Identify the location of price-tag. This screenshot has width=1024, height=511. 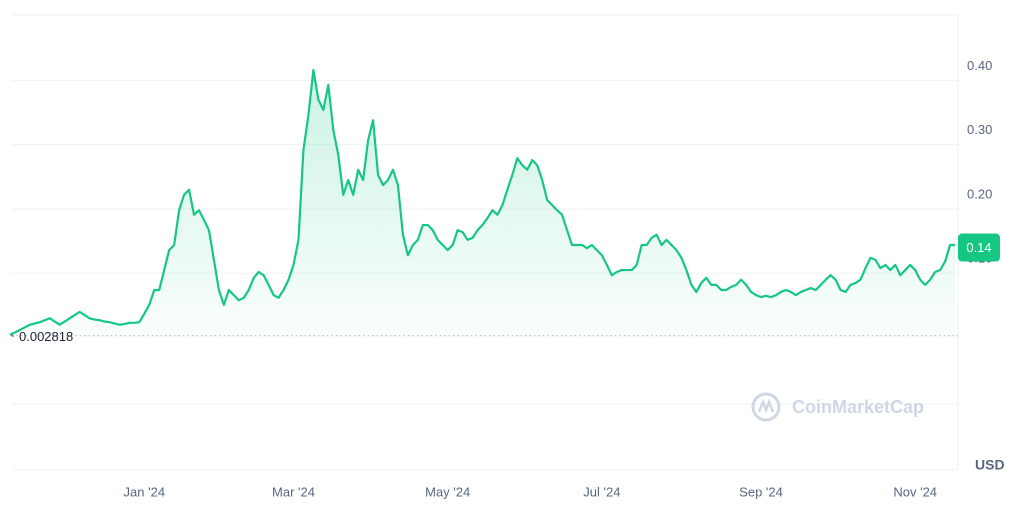
(979, 247).